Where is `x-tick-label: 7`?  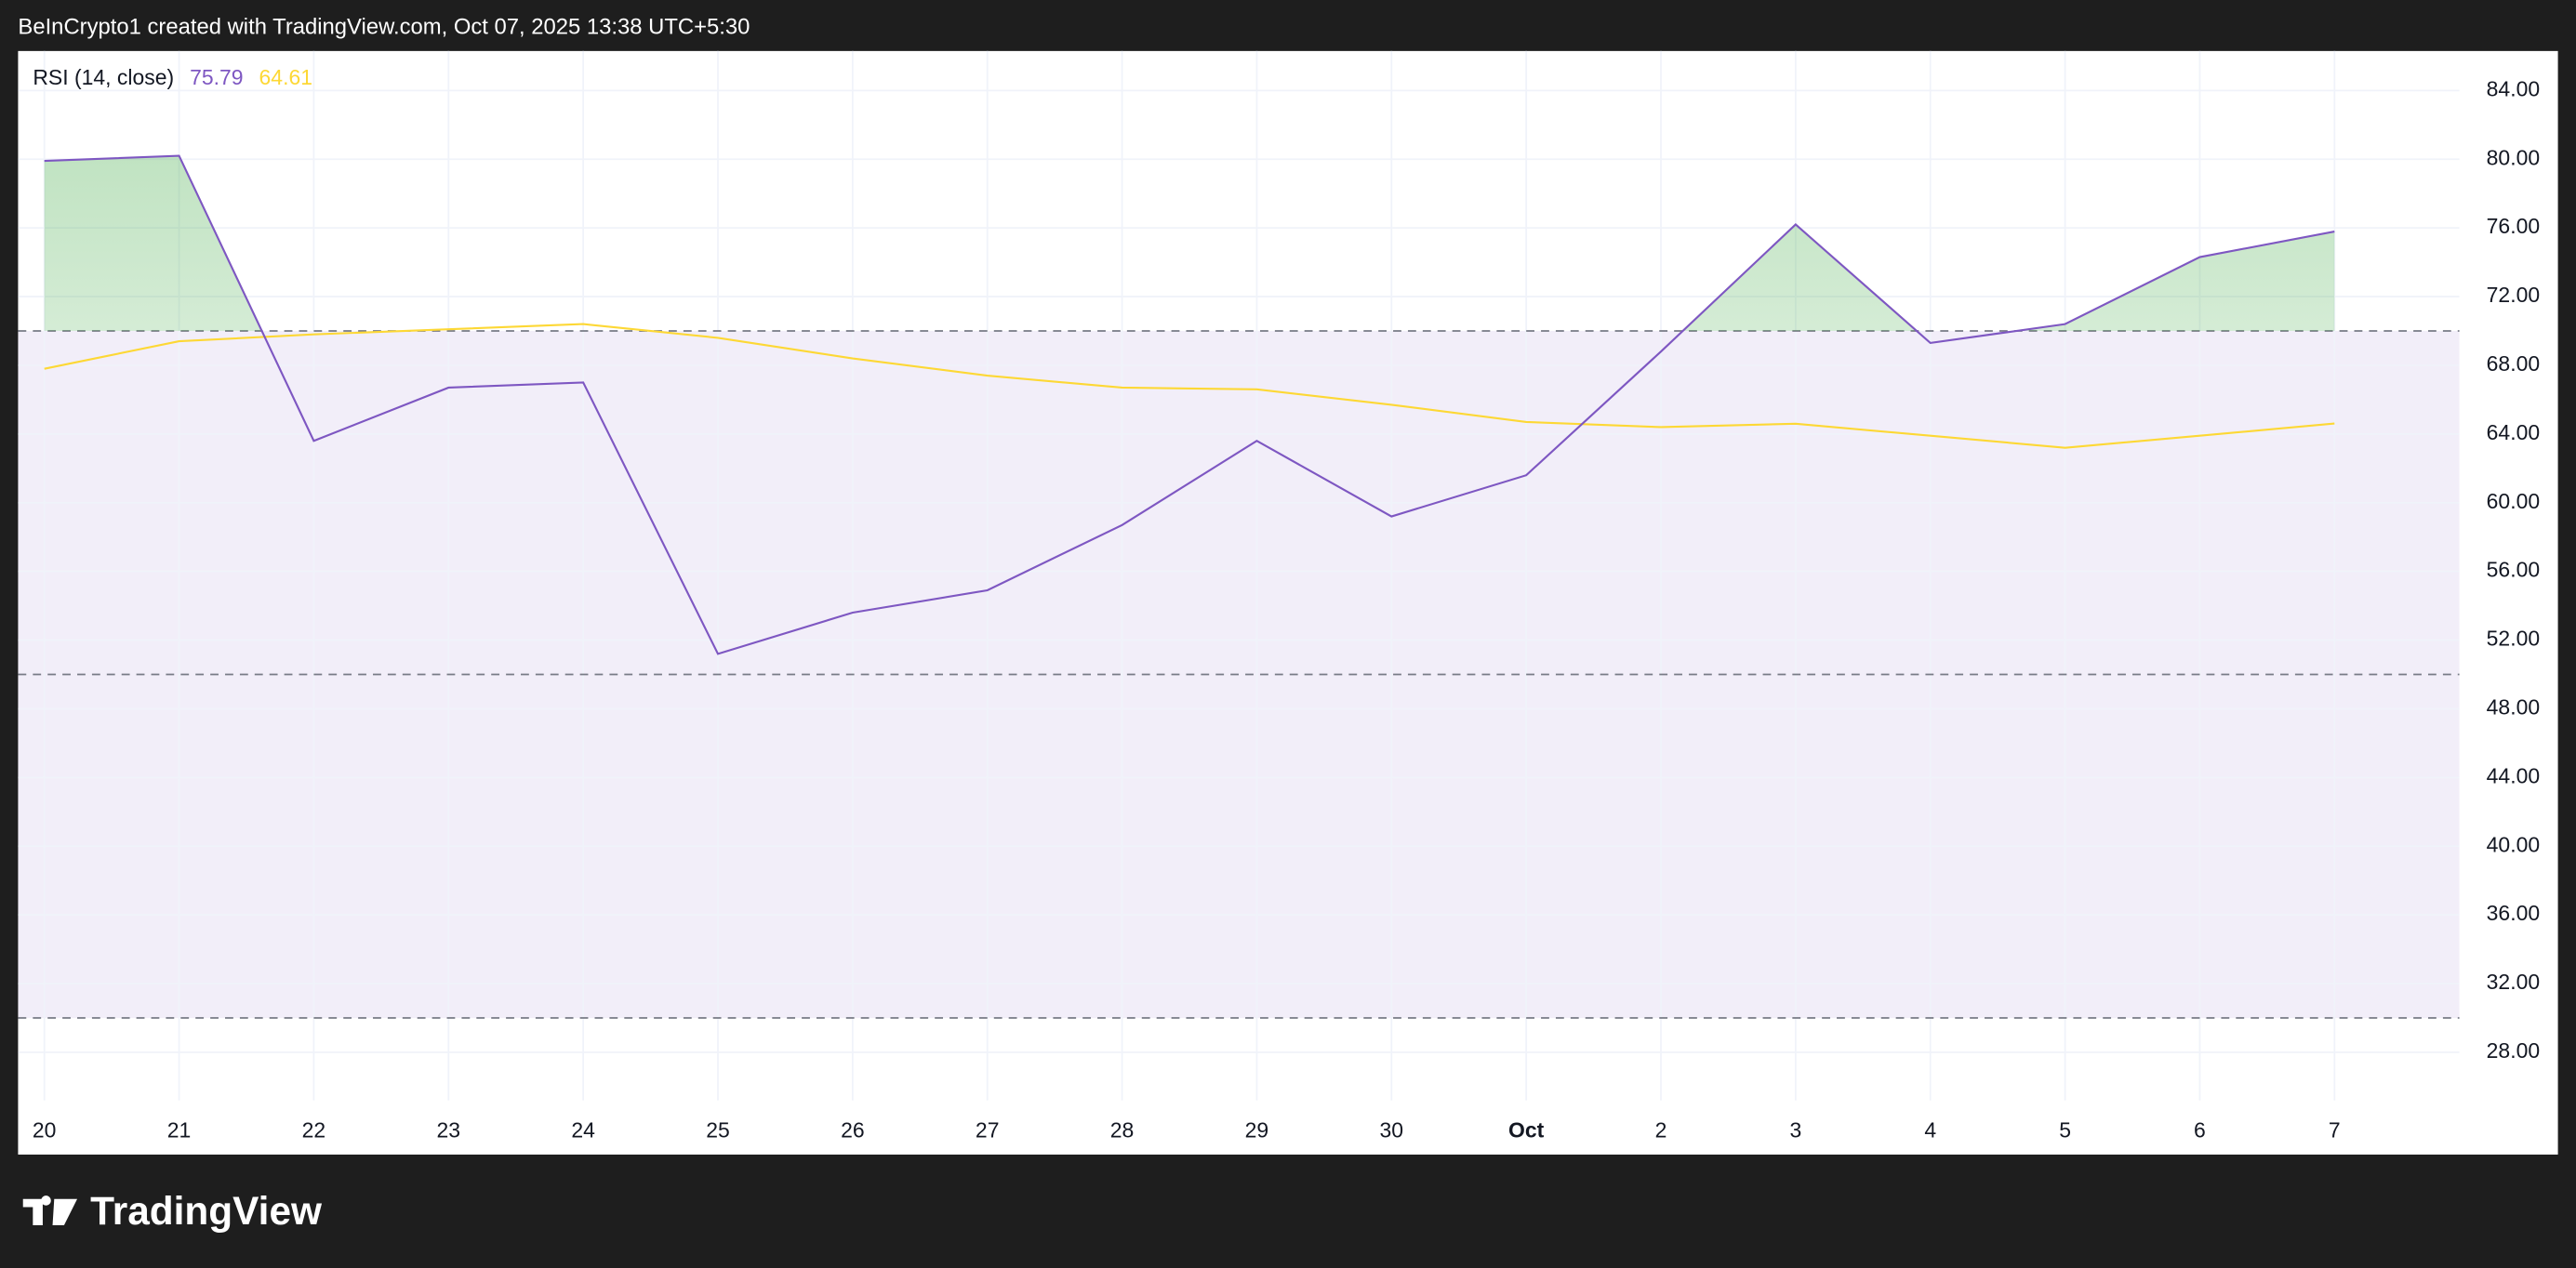 x-tick-label: 7 is located at coordinates (2335, 1129).